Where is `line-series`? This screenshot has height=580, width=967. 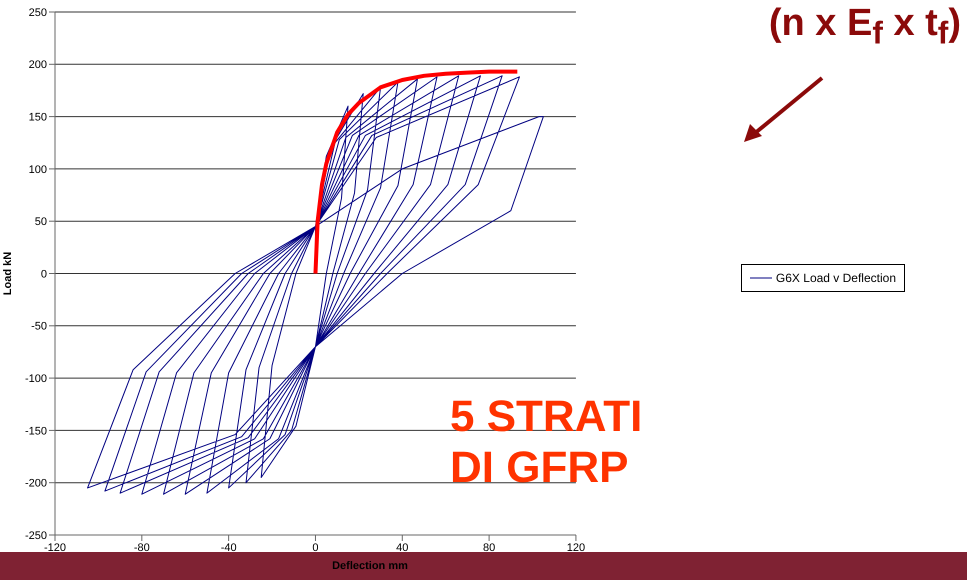
line-series is located at coordinates (416, 173).